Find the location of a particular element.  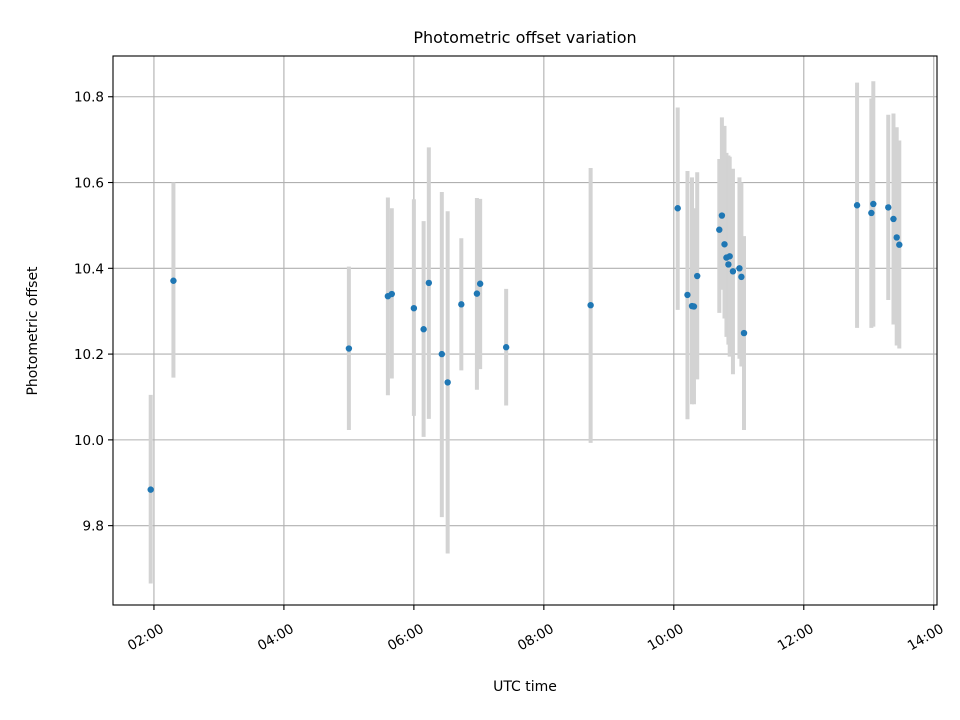

y-tick-label: 10.6 is located at coordinates (89, 184).